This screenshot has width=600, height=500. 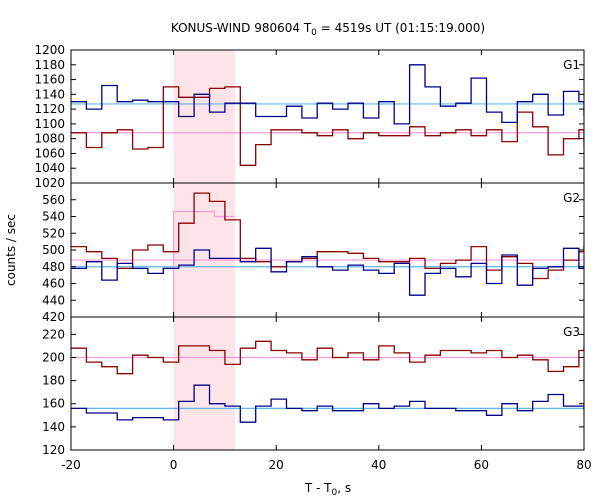 I want to click on y-axis-label: counts / sec, so click(x=11, y=250).